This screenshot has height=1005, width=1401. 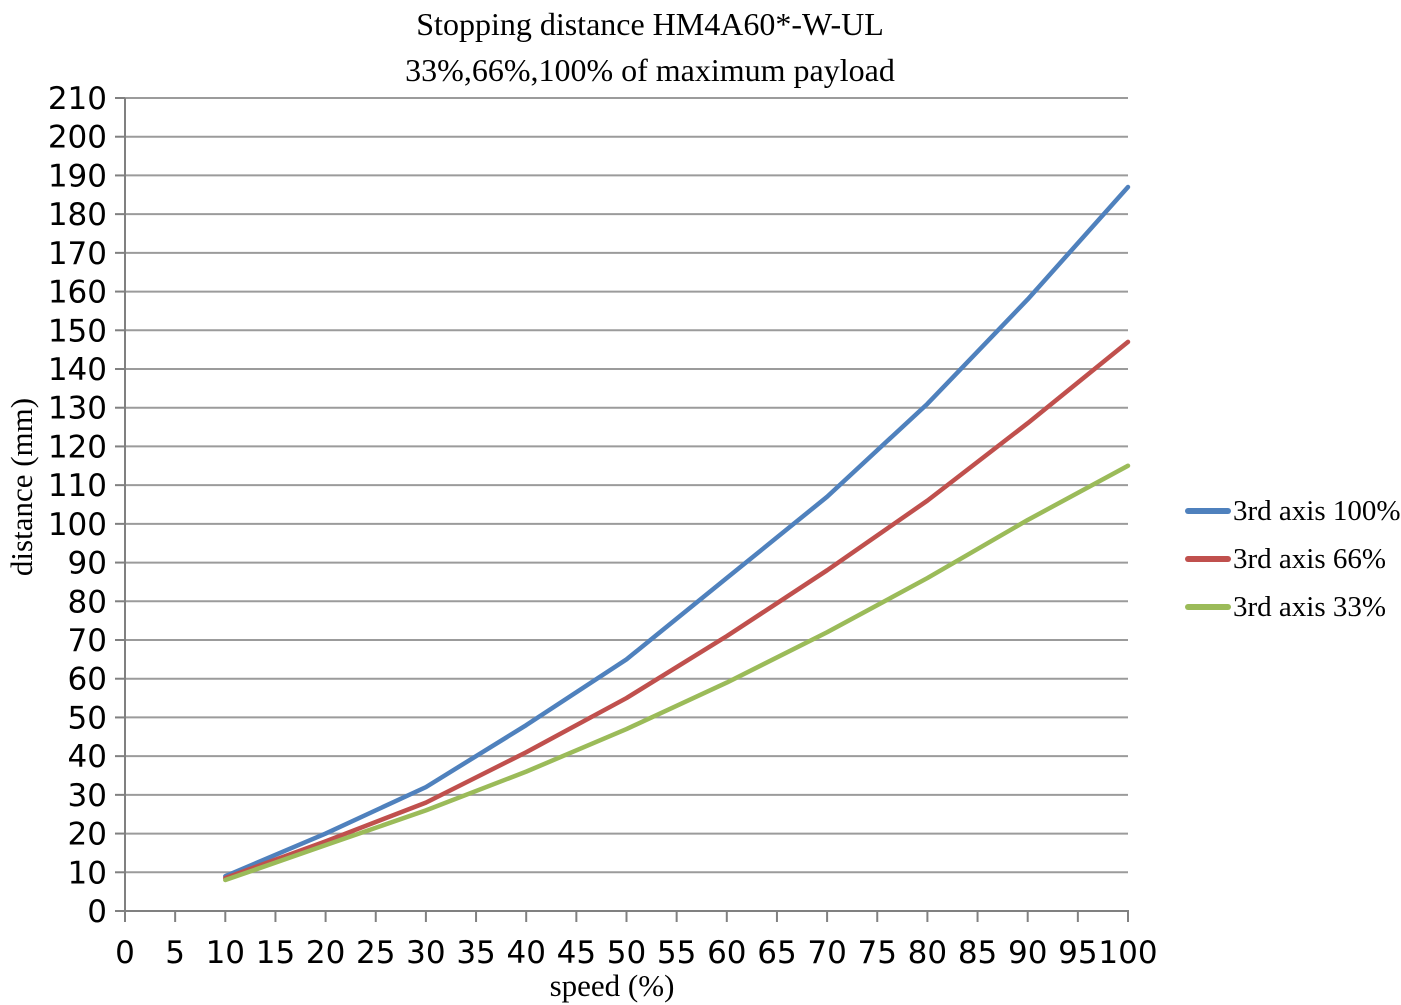 What do you see at coordinates (475, 953) in the screenshot?
I see `svg-text: 35` at bounding box center [475, 953].